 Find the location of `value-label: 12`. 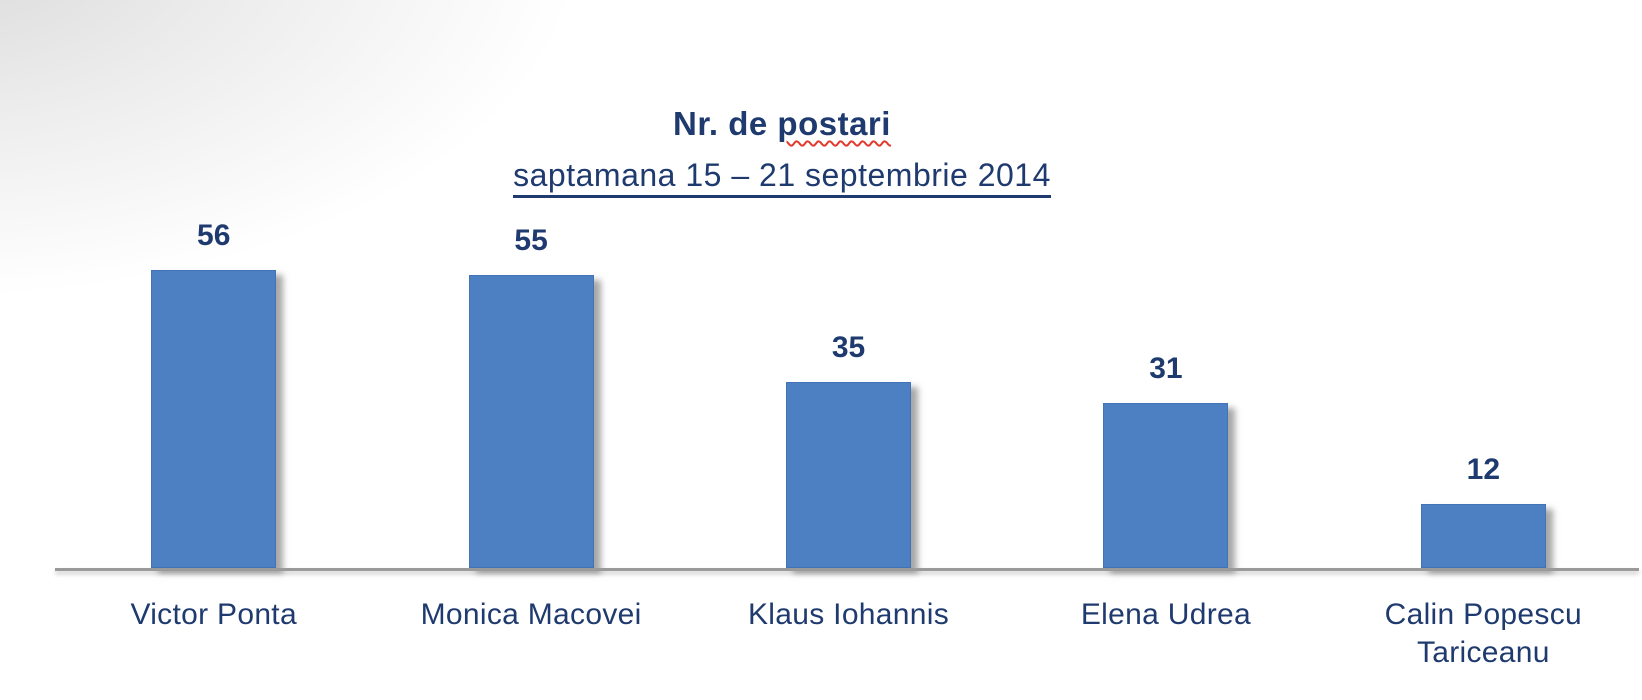

value-label: 12 is located at coordinates (1483, 469).